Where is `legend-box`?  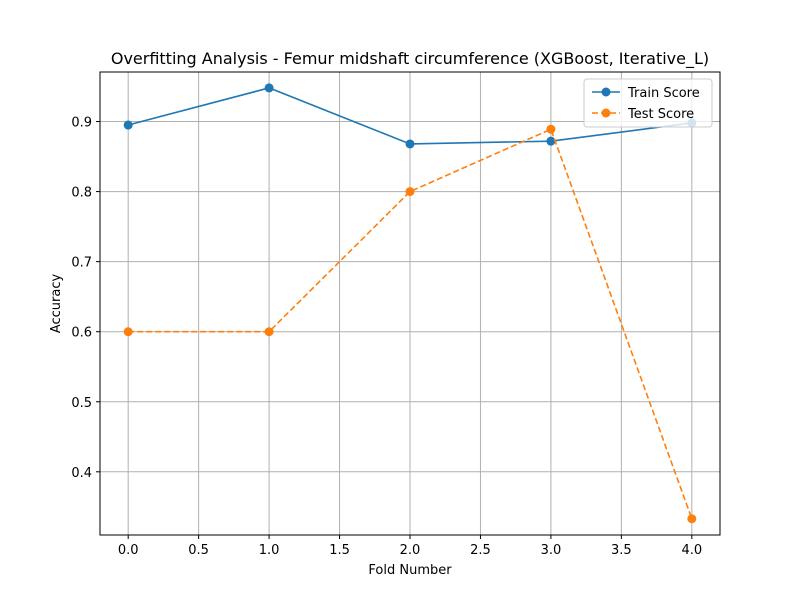 legend-box is located at coordinates (648, 103).